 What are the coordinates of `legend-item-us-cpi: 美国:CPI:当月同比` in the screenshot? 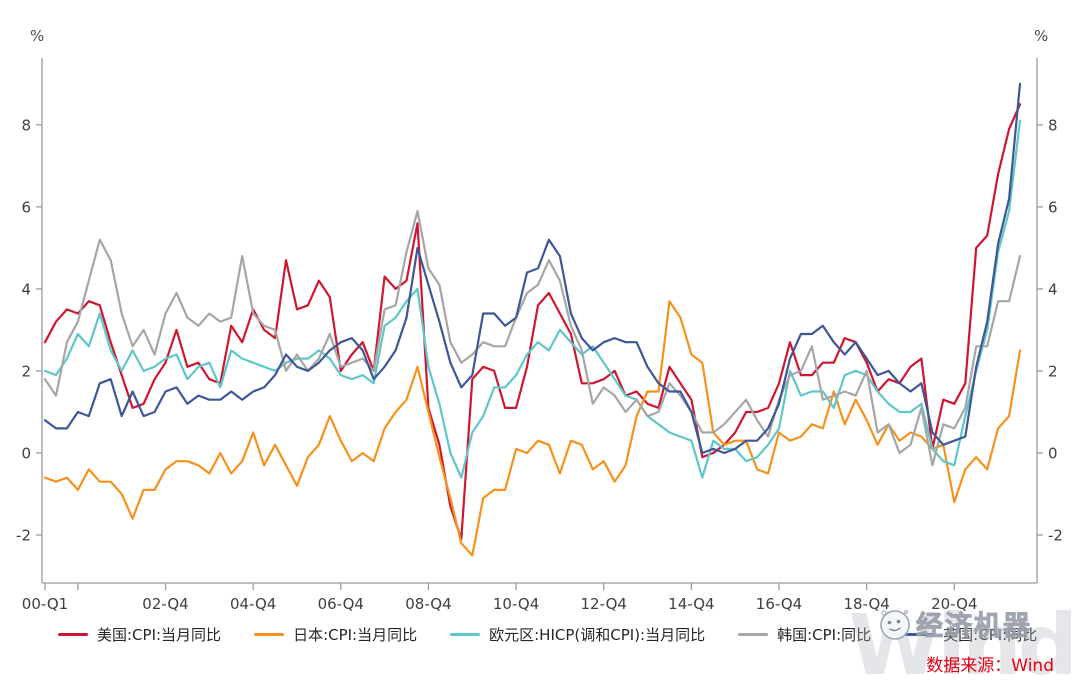 It's located at (139, 634).